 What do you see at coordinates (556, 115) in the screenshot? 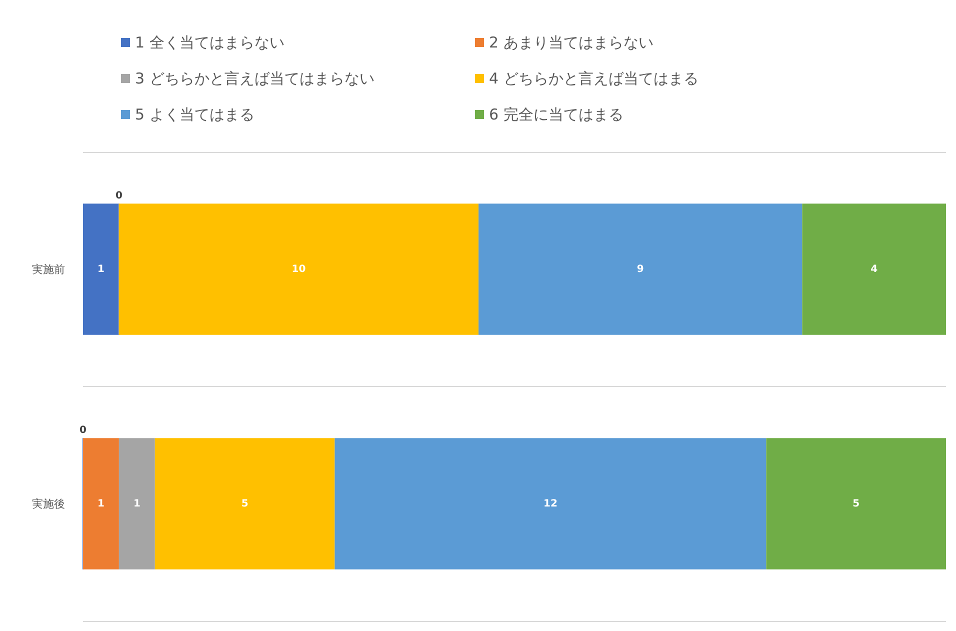
I see `legend-label: 6 完全に当てはまる` at bounding box center [556, 115].